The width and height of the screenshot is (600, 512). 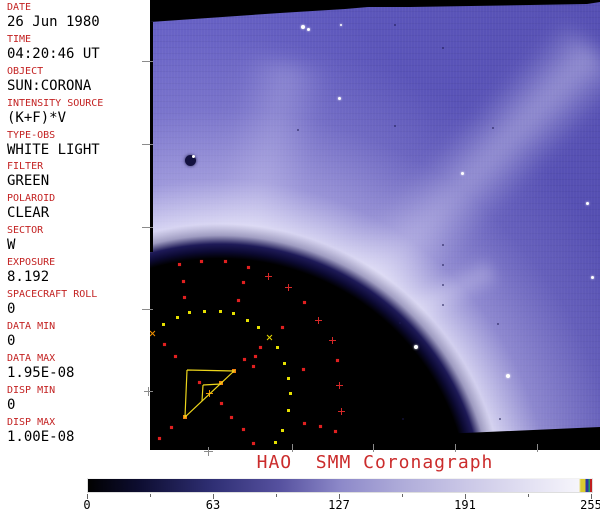 I want to click on metadata-item: DISP MIN 0, so click(x=78, y=401).